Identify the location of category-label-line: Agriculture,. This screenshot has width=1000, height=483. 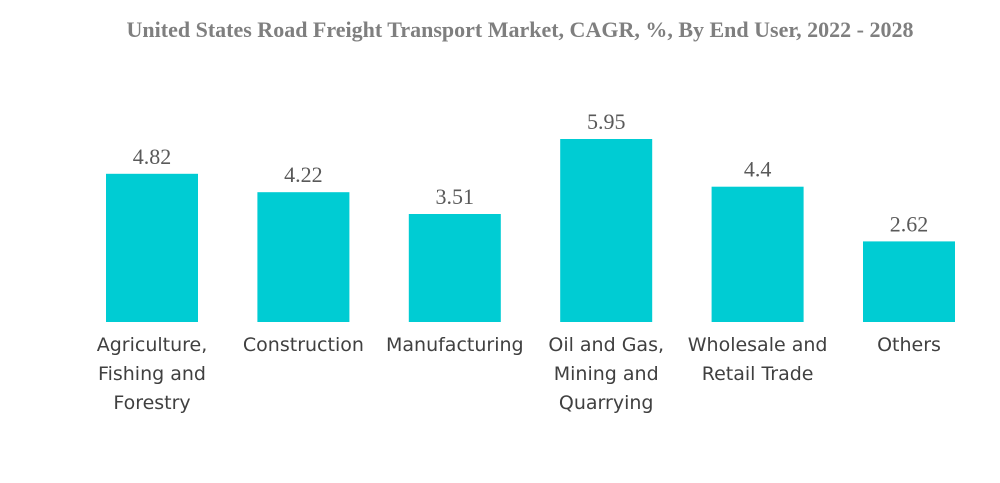
(152, 345).